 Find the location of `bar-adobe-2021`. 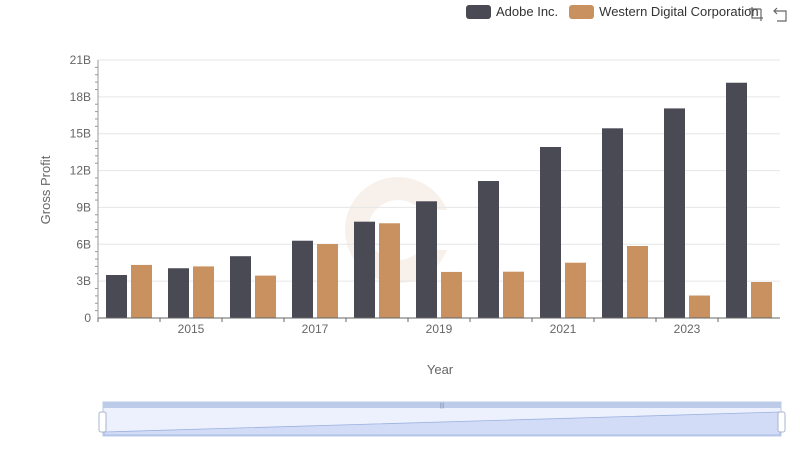

bar-adobe-2021 is located at coordinates (550, 232).